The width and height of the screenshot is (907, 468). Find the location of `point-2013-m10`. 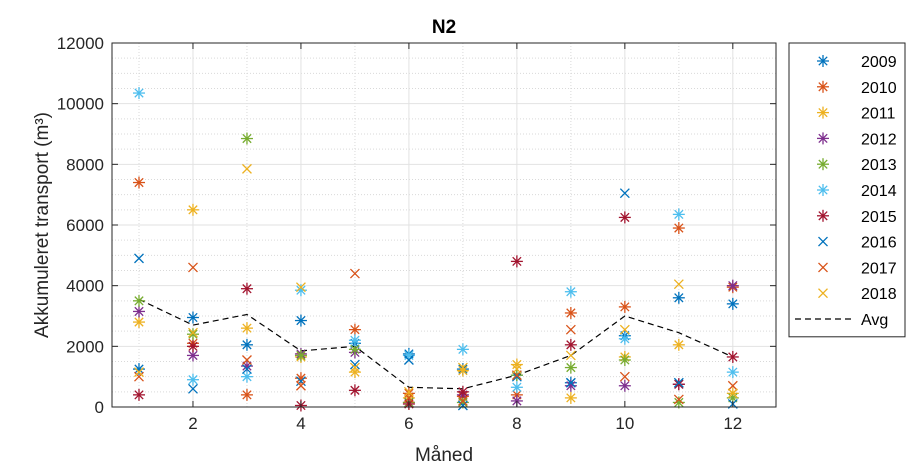

point-2013-m10 is located at coordinates (624, 359).